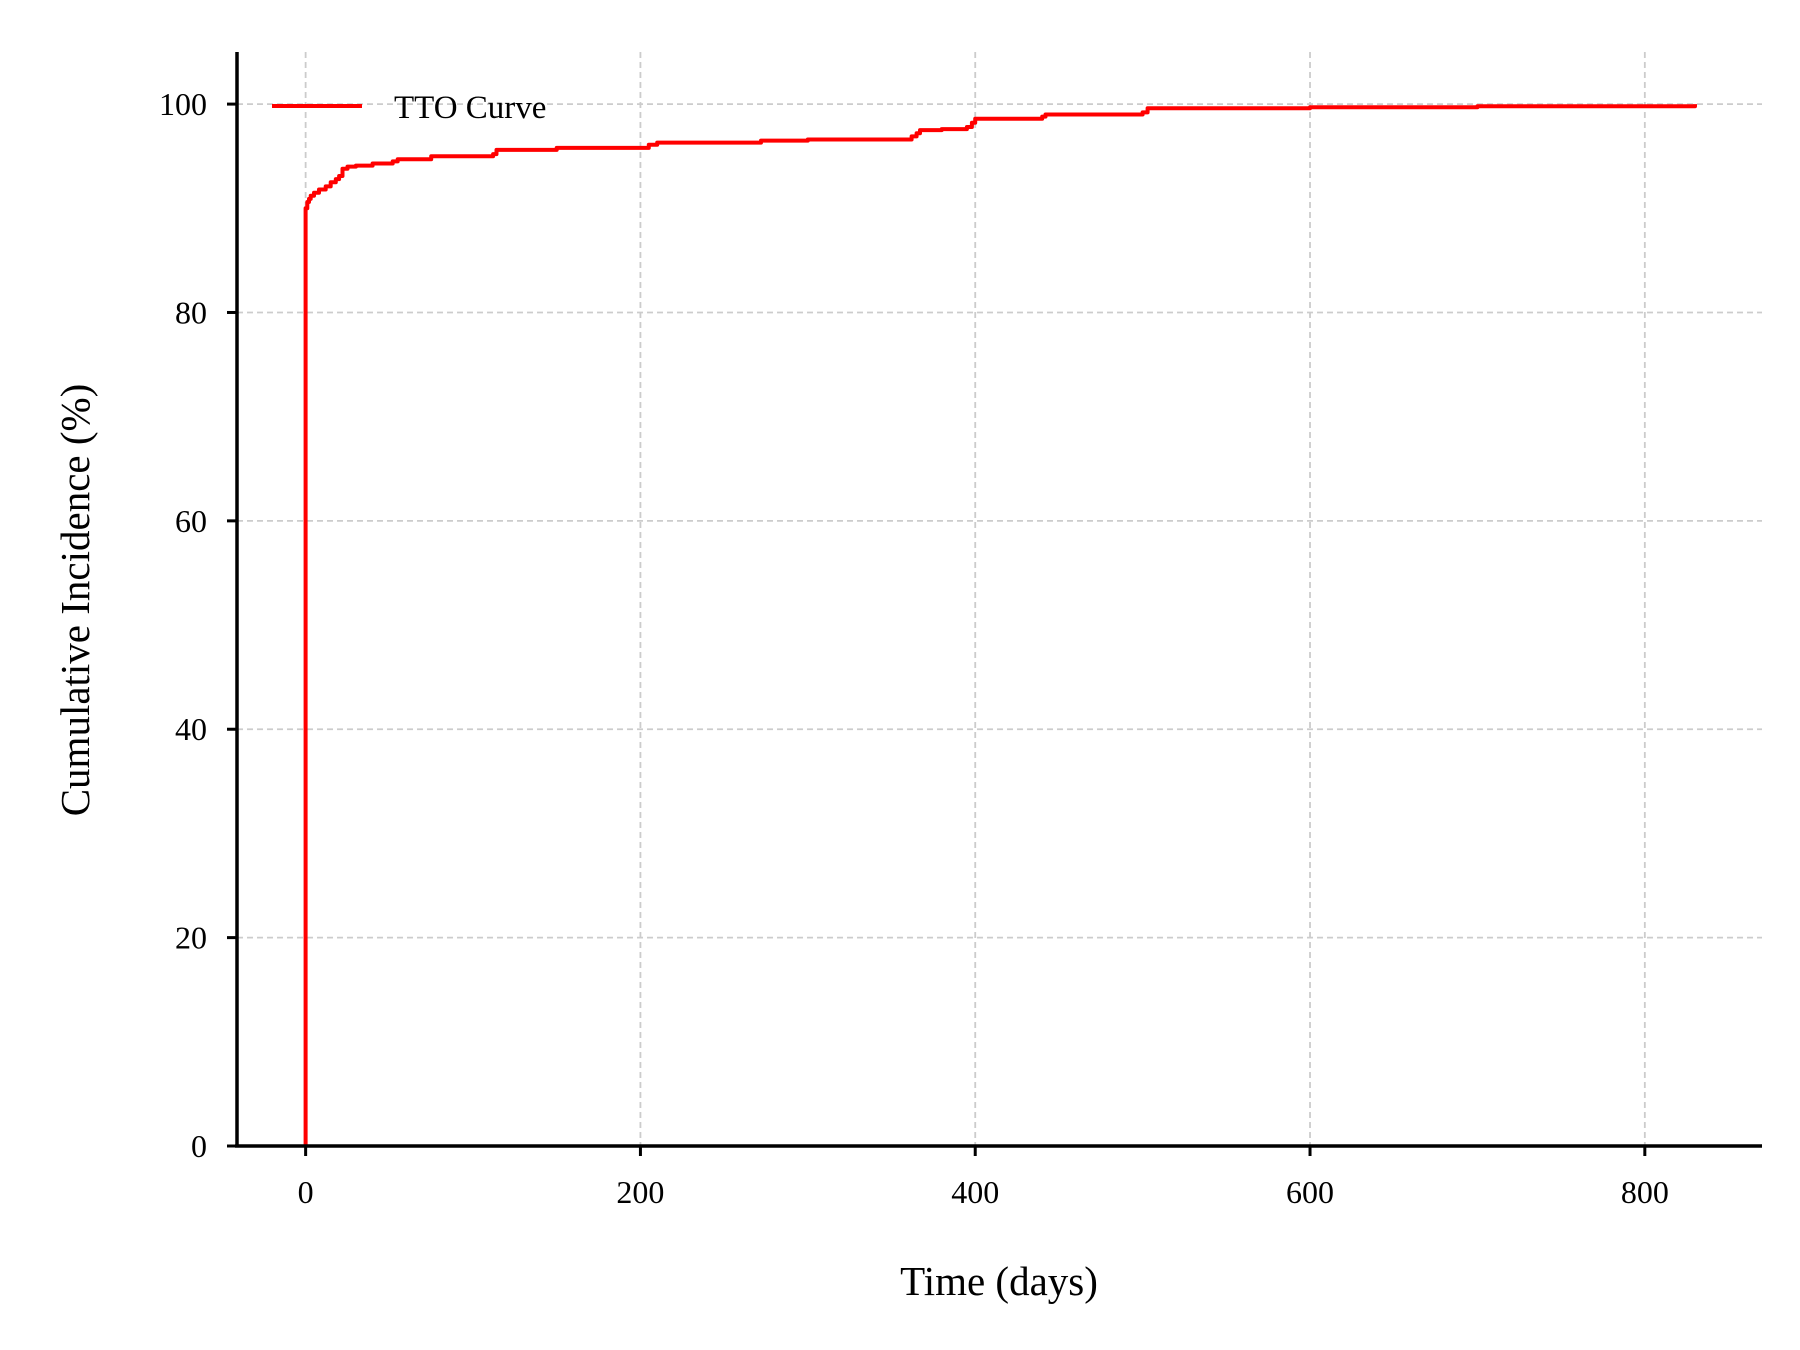 Image resolution: width=1800 pixels, height=1350 pixels. What do you see at coordinates (640, 1192) in the screenshot?
I see `x-tick-label: 200` at bounding box center [640, 1192].